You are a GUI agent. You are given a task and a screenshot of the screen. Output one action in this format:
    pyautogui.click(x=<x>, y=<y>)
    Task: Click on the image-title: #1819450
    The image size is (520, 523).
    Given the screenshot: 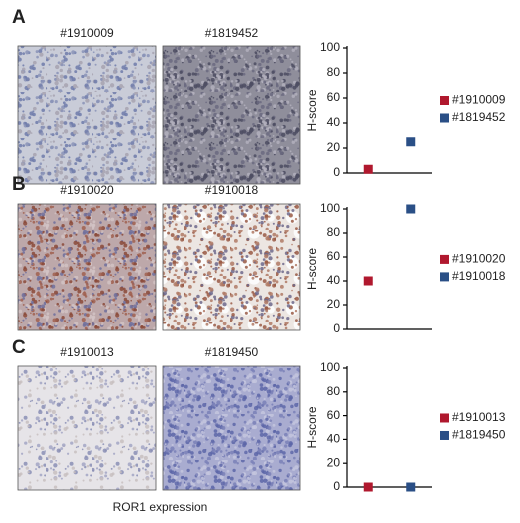 What is the action you would take?
    pyautogui.click(x=232, y=352)
    